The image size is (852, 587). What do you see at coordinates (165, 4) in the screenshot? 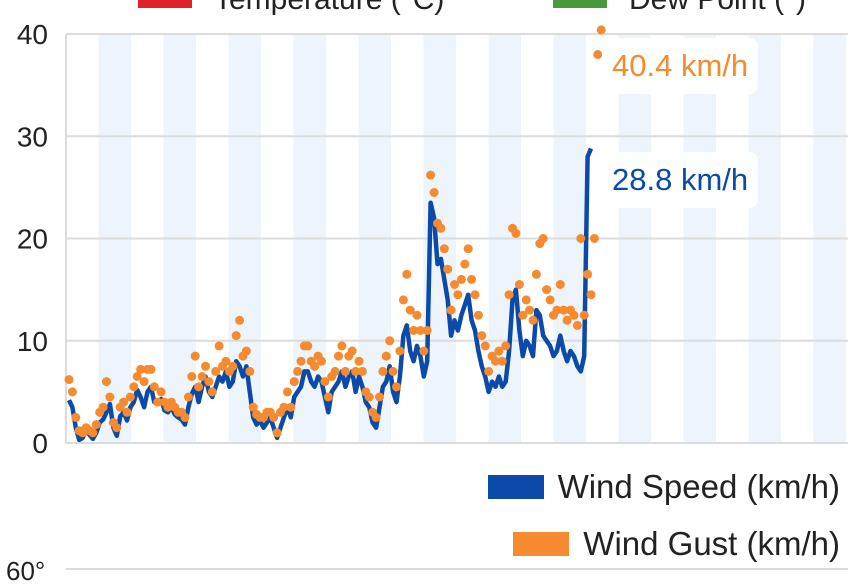
I see `legend-temperature-swatch` at bounding box center [165, 4].